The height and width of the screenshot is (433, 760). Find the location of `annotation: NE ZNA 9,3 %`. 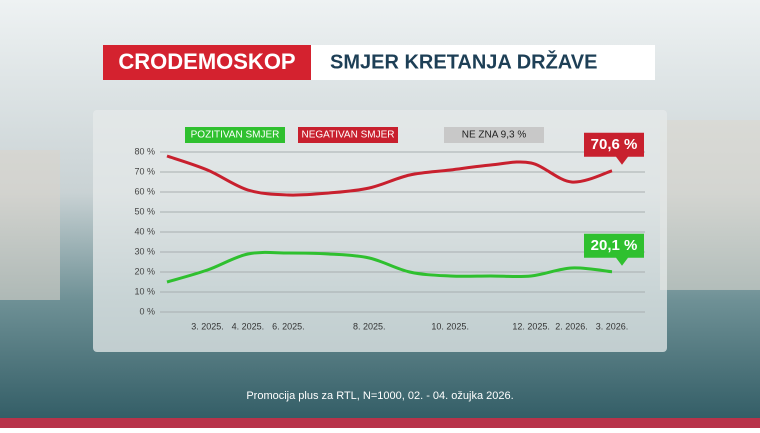

annotation: NE ZNA 9,3 % is located at coordinates (494, 135).